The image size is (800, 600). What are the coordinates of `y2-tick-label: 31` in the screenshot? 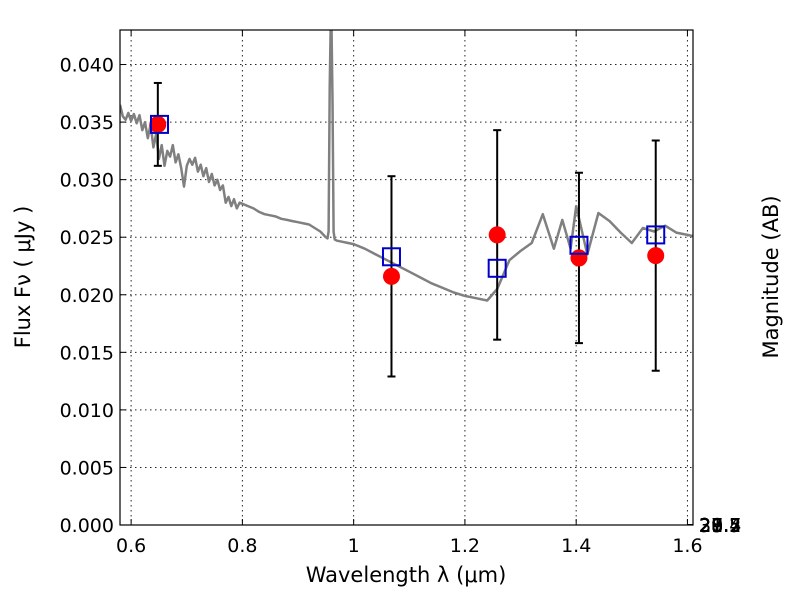 It's located at (711, 526).